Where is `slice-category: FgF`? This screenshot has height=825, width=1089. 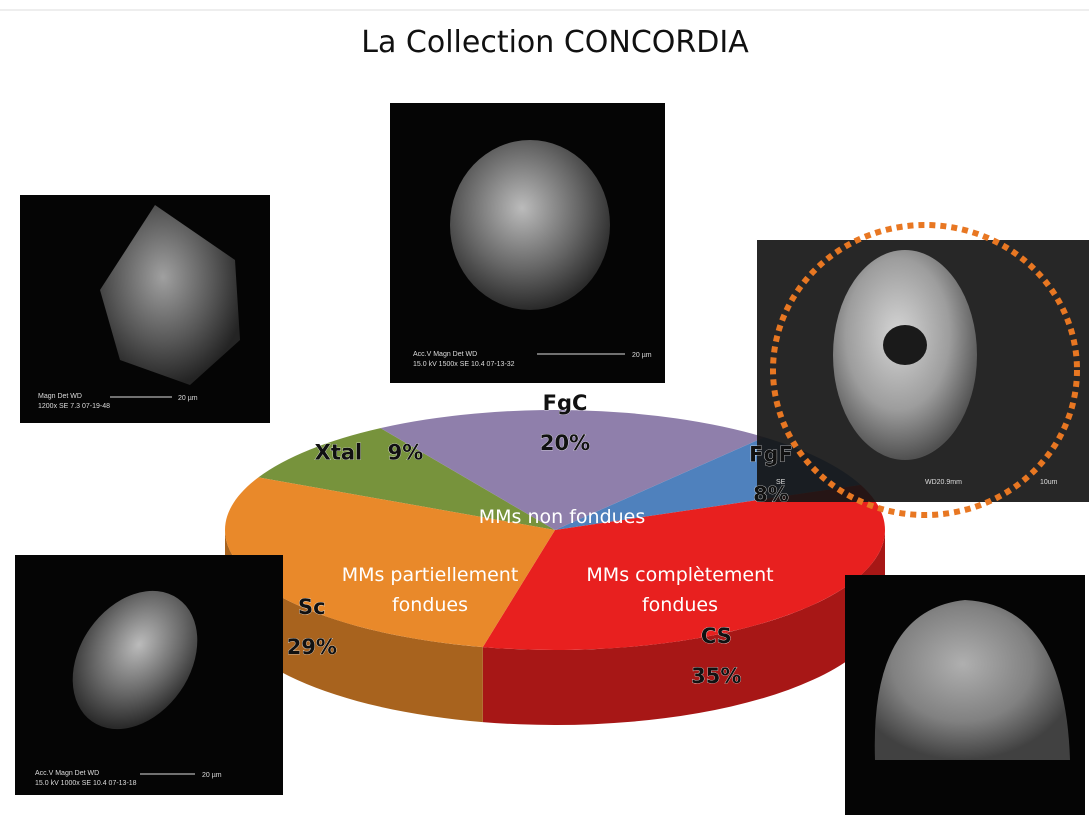 slice-category: FgF is located at coordinates (771, 455).